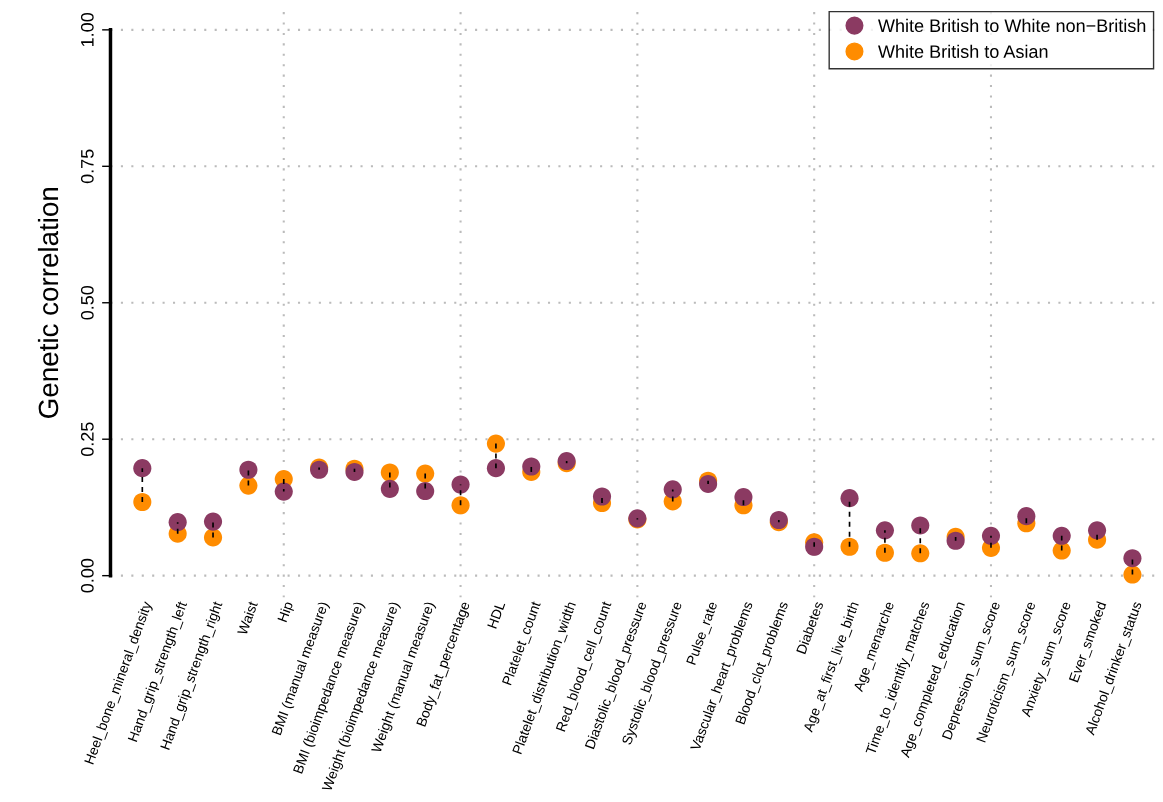 The image size is (1163, 802). What do you see at coordinates (286, 612) in the screenshot?
I see `x-tick-label: Hip` at bounding box center [286, 612].